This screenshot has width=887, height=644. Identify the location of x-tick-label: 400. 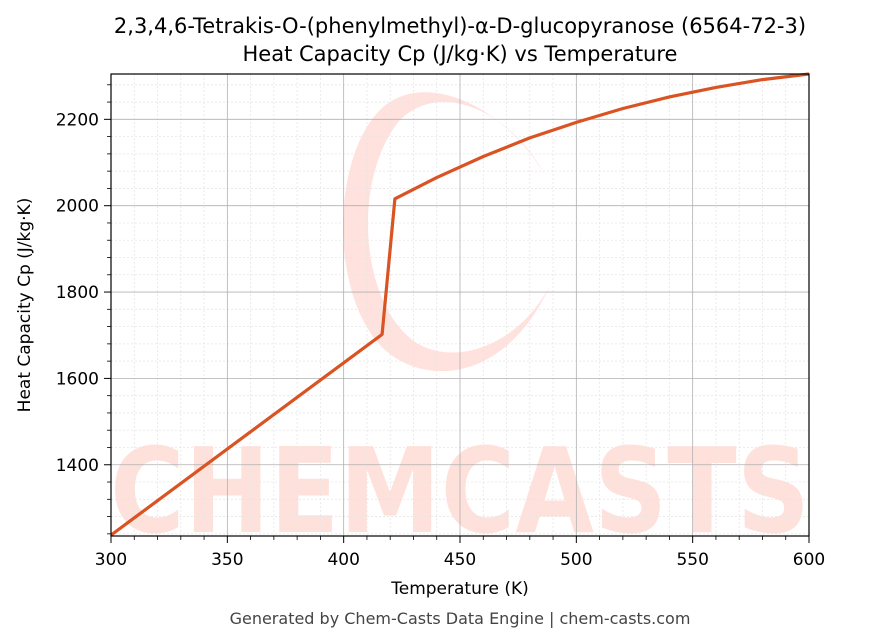
(343, 560).